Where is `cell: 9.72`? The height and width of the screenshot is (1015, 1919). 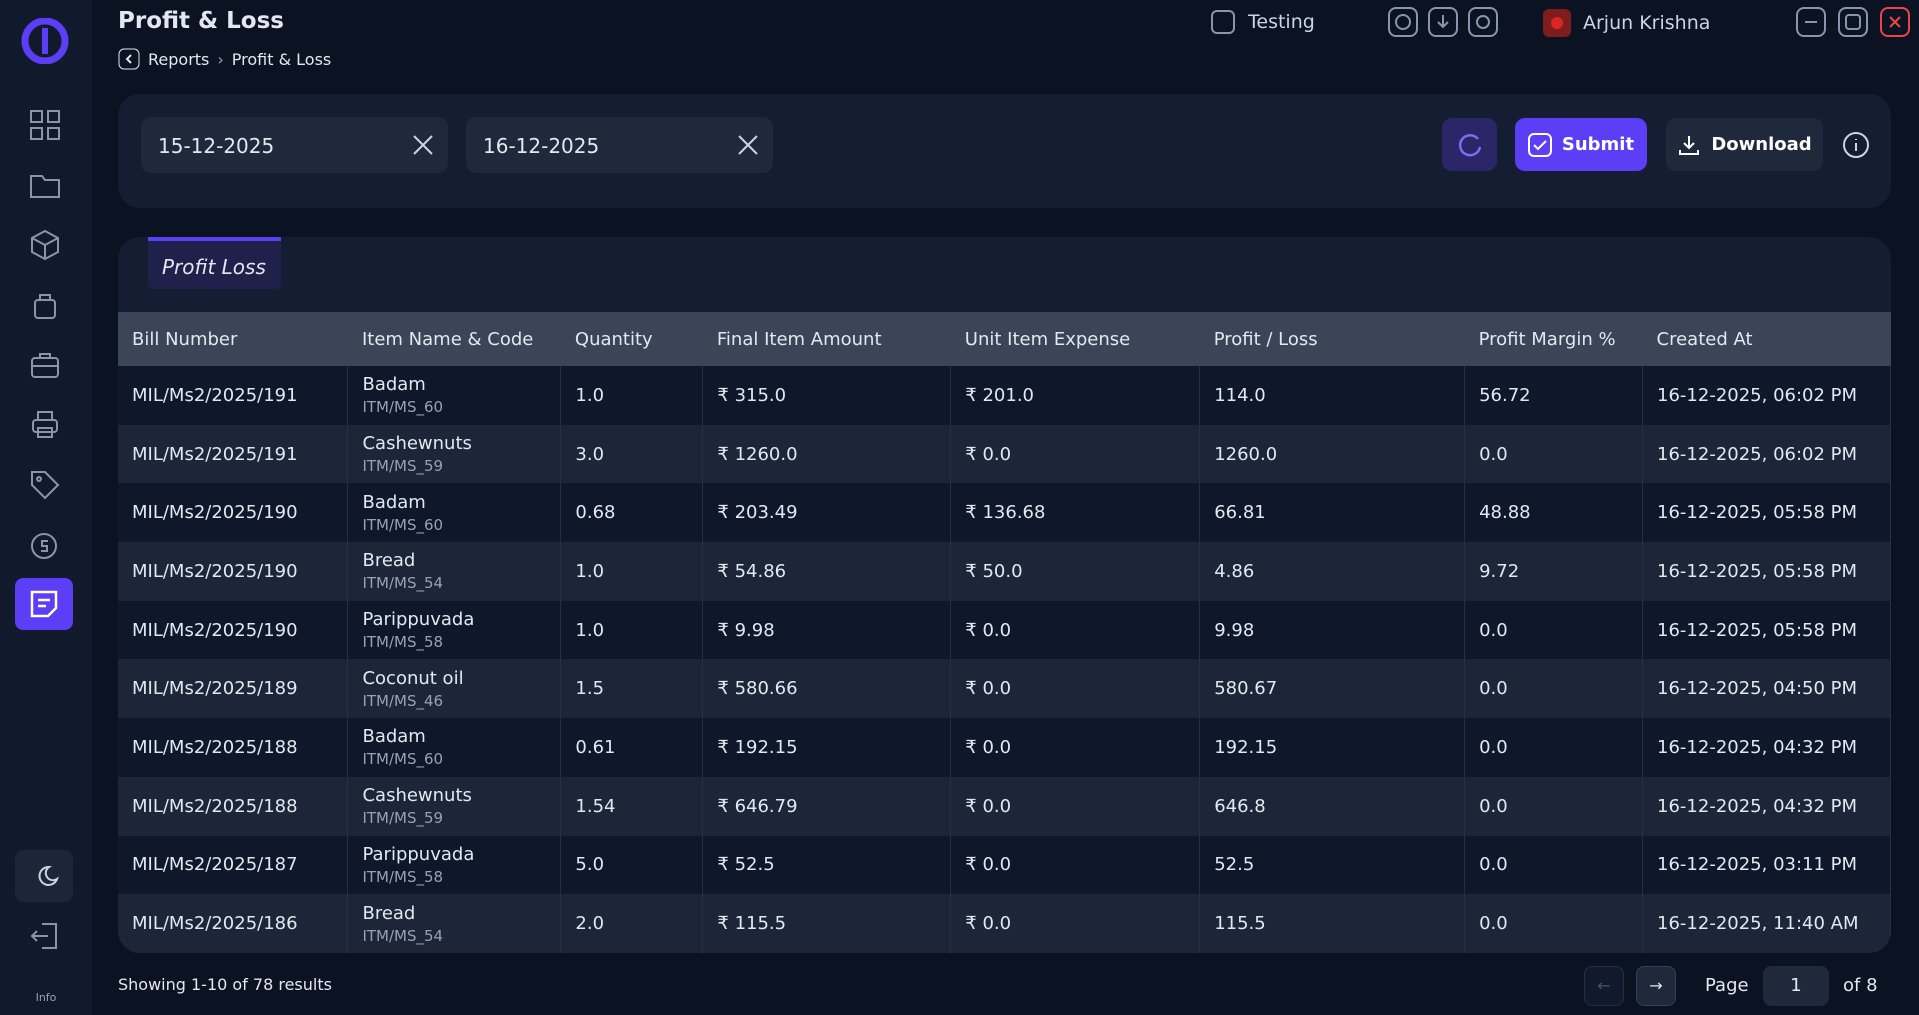
cell: 9.72 is located at coordinates (1554, 571).